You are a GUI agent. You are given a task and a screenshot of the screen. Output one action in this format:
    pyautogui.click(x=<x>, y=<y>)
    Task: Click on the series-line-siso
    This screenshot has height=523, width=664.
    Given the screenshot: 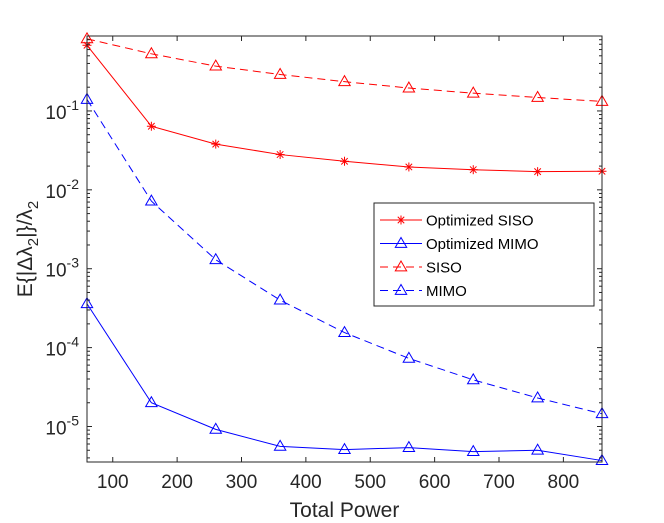 What is the action you would take?
    pyautogui.click(x=344, y=70)
    